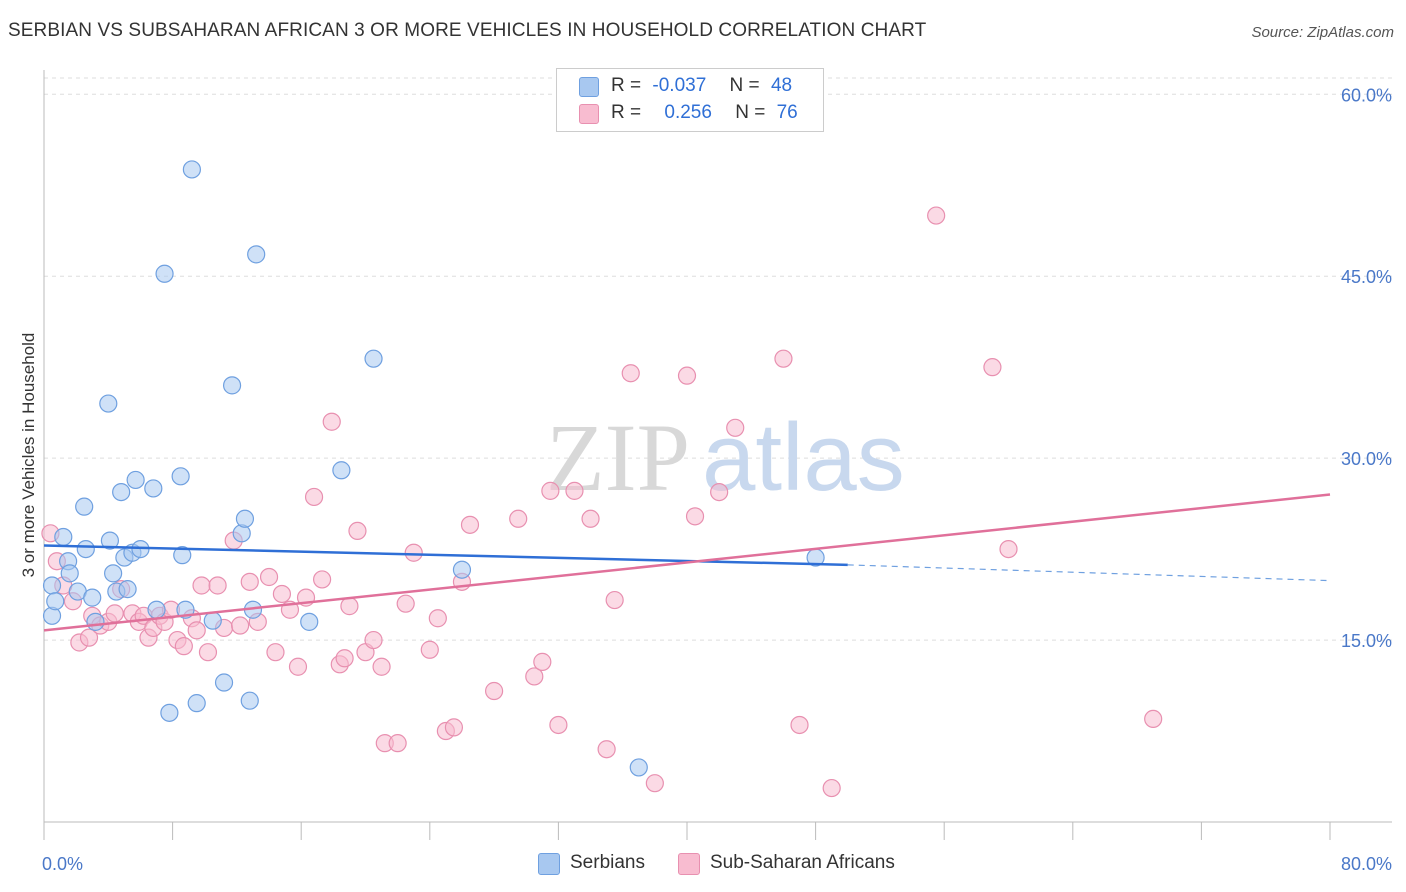 The width and height of the screenshot is (1406, 892). What do you see at coordinates (690, 100) in the screenshot?
I see `stats-legend: R = -0.037 N = 48 R = 0.256 N = 76` at bounding box center [690, 100].